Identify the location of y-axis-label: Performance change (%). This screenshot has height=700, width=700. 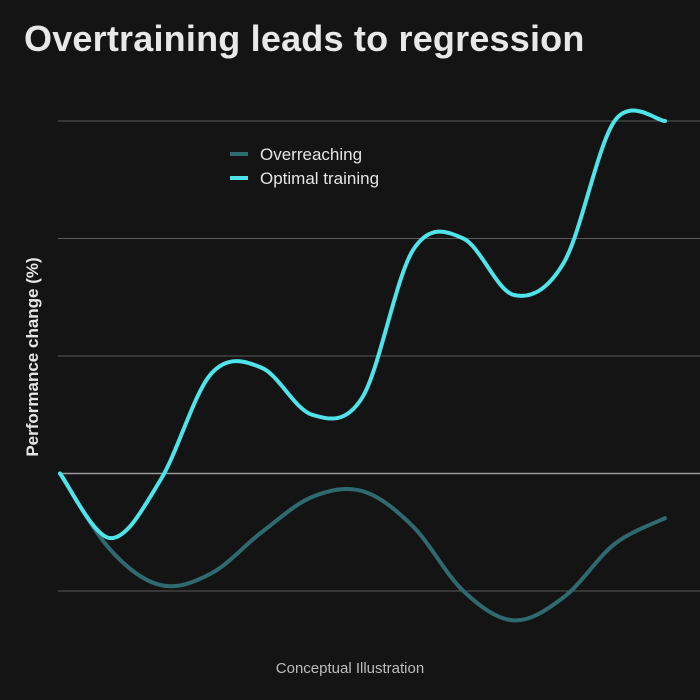
(32, 356).